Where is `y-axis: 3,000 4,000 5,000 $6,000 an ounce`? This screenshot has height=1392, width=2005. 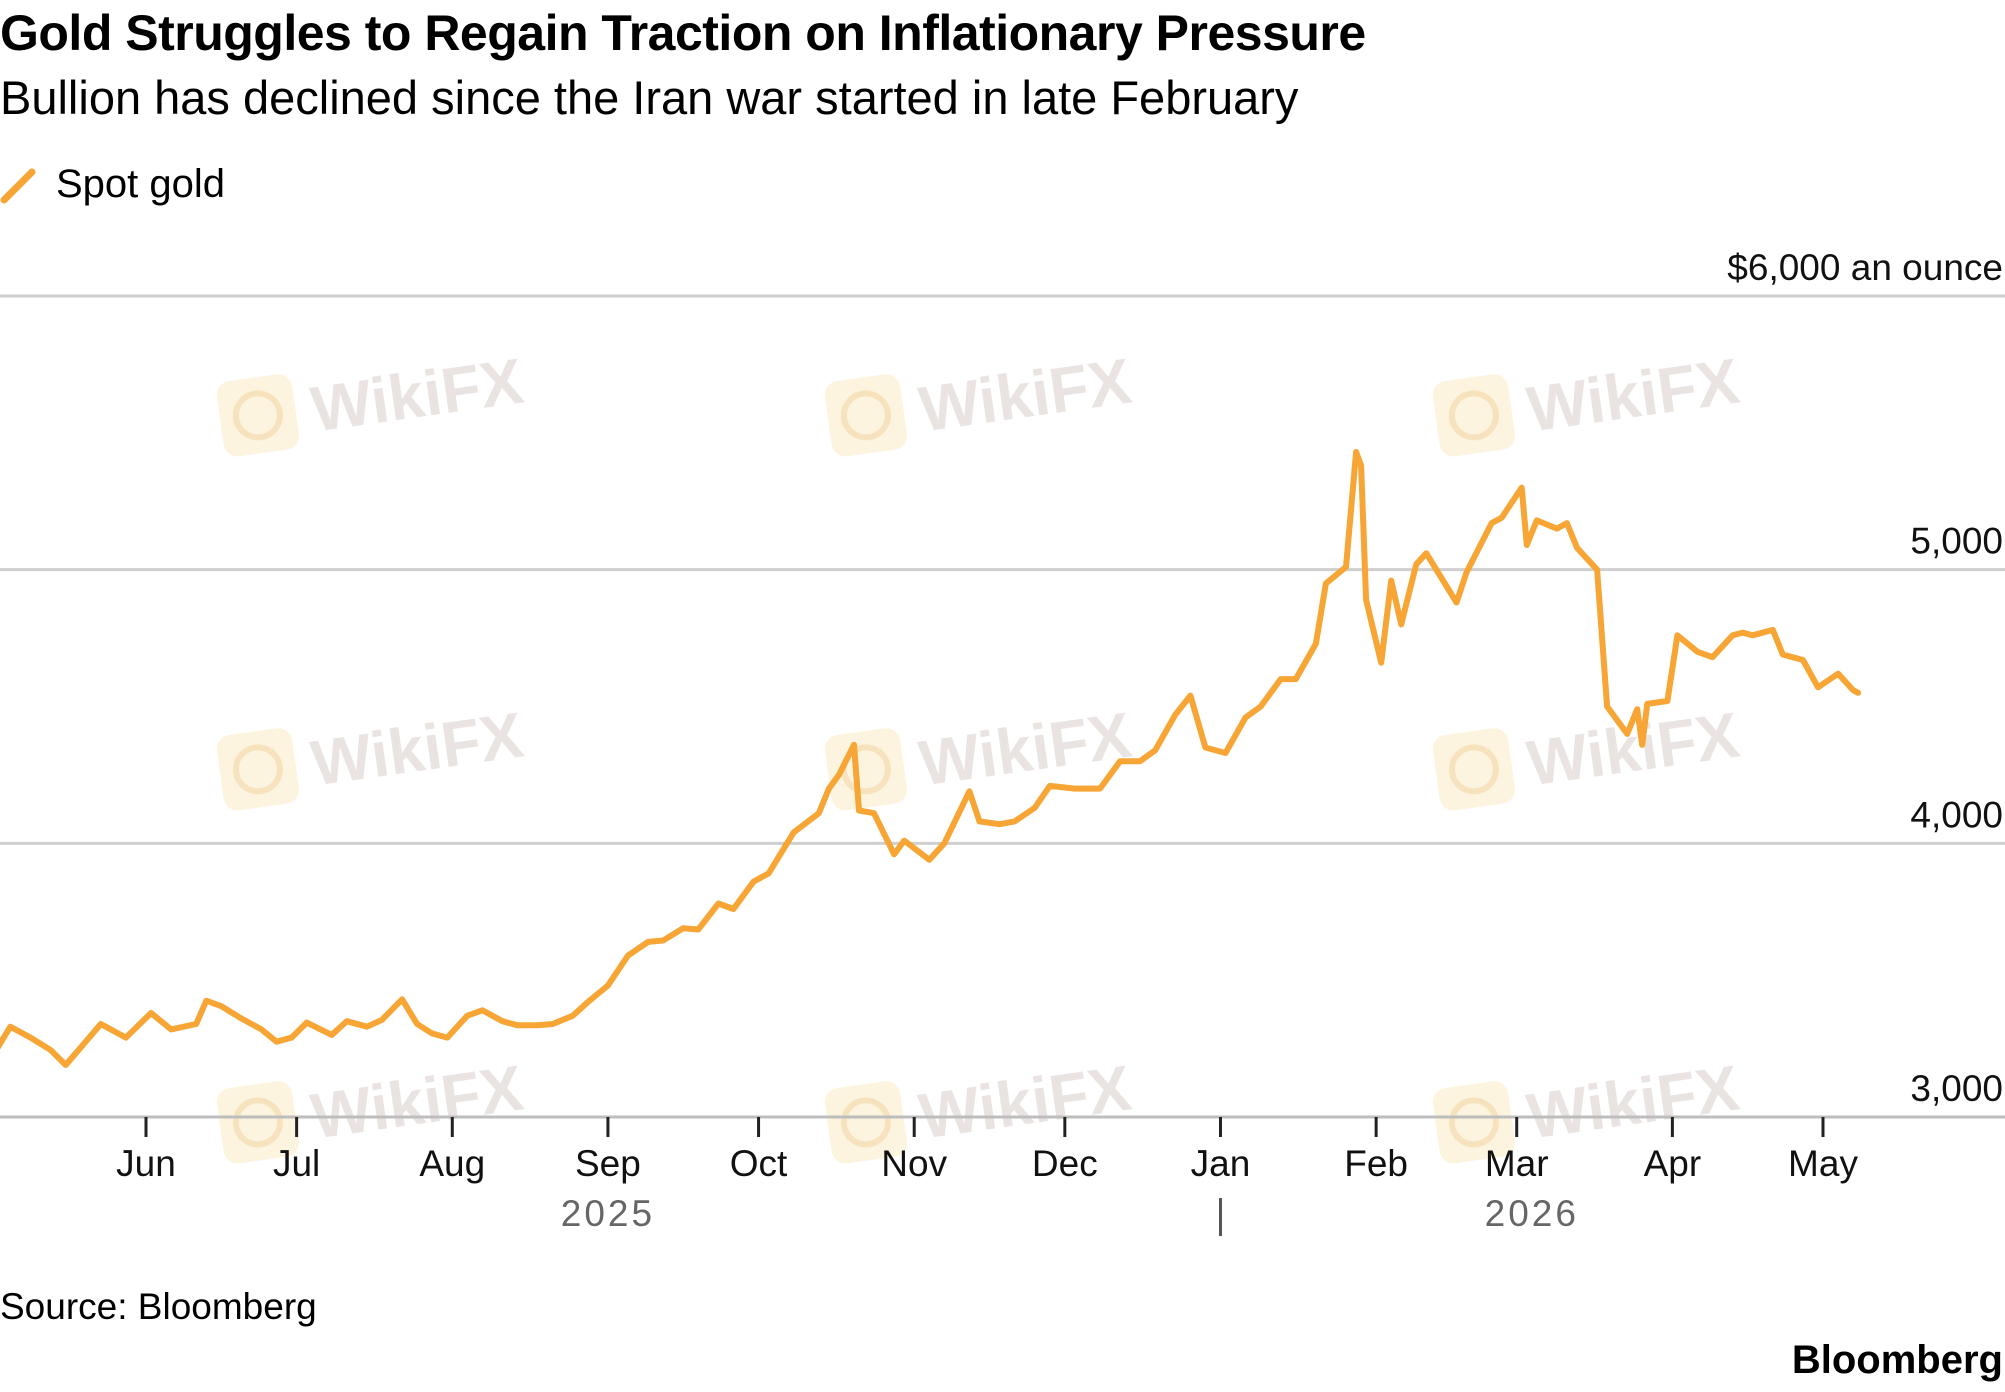
y-axis: 3,000 4,000 5,000 $6,000 an ounce is located at coordinates (1865, 678).